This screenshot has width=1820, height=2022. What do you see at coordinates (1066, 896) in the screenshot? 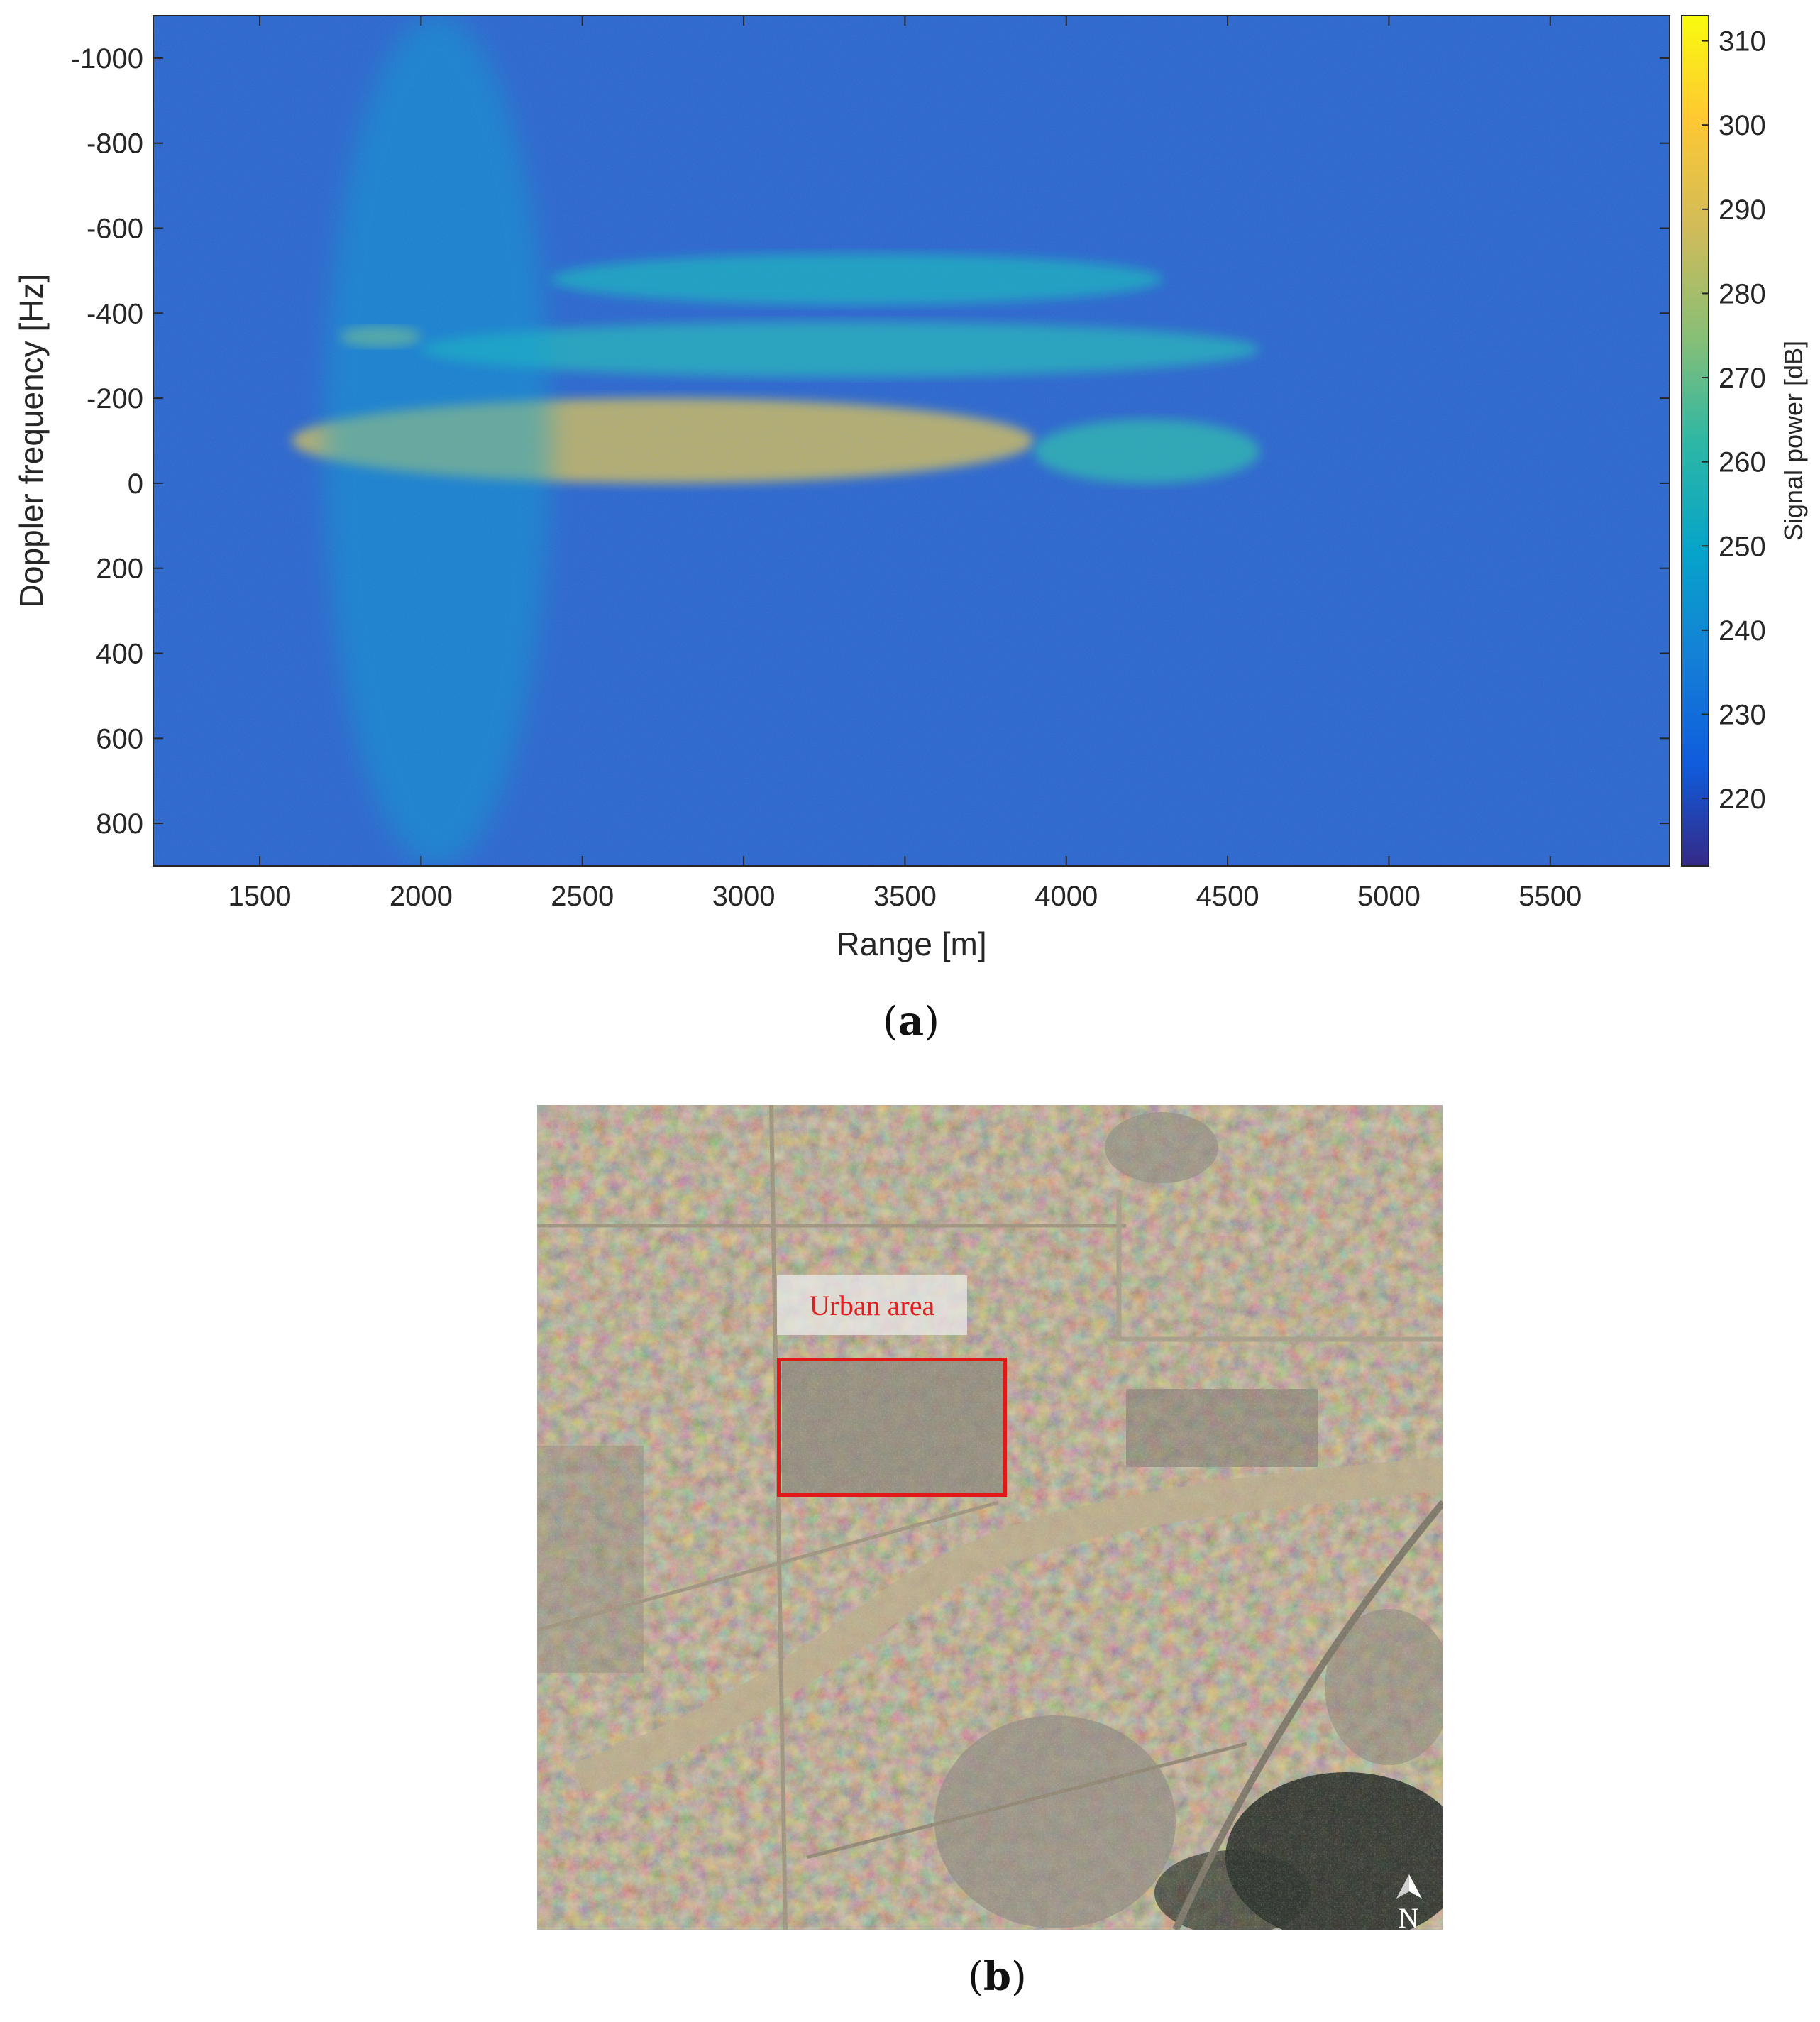
I see `x-tick-label: 4000` at bounding box center [1066, 896].